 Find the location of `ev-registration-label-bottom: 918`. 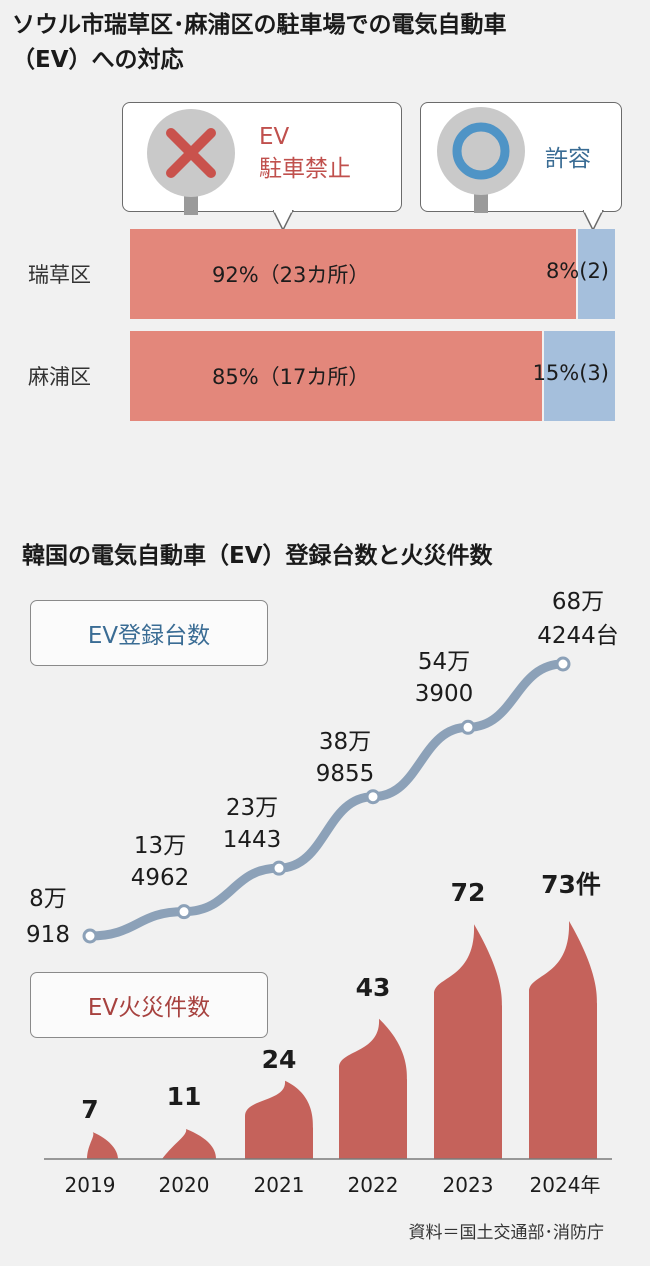

ev-registration-label-bottom: 918 is located at coordinates (48, 935).